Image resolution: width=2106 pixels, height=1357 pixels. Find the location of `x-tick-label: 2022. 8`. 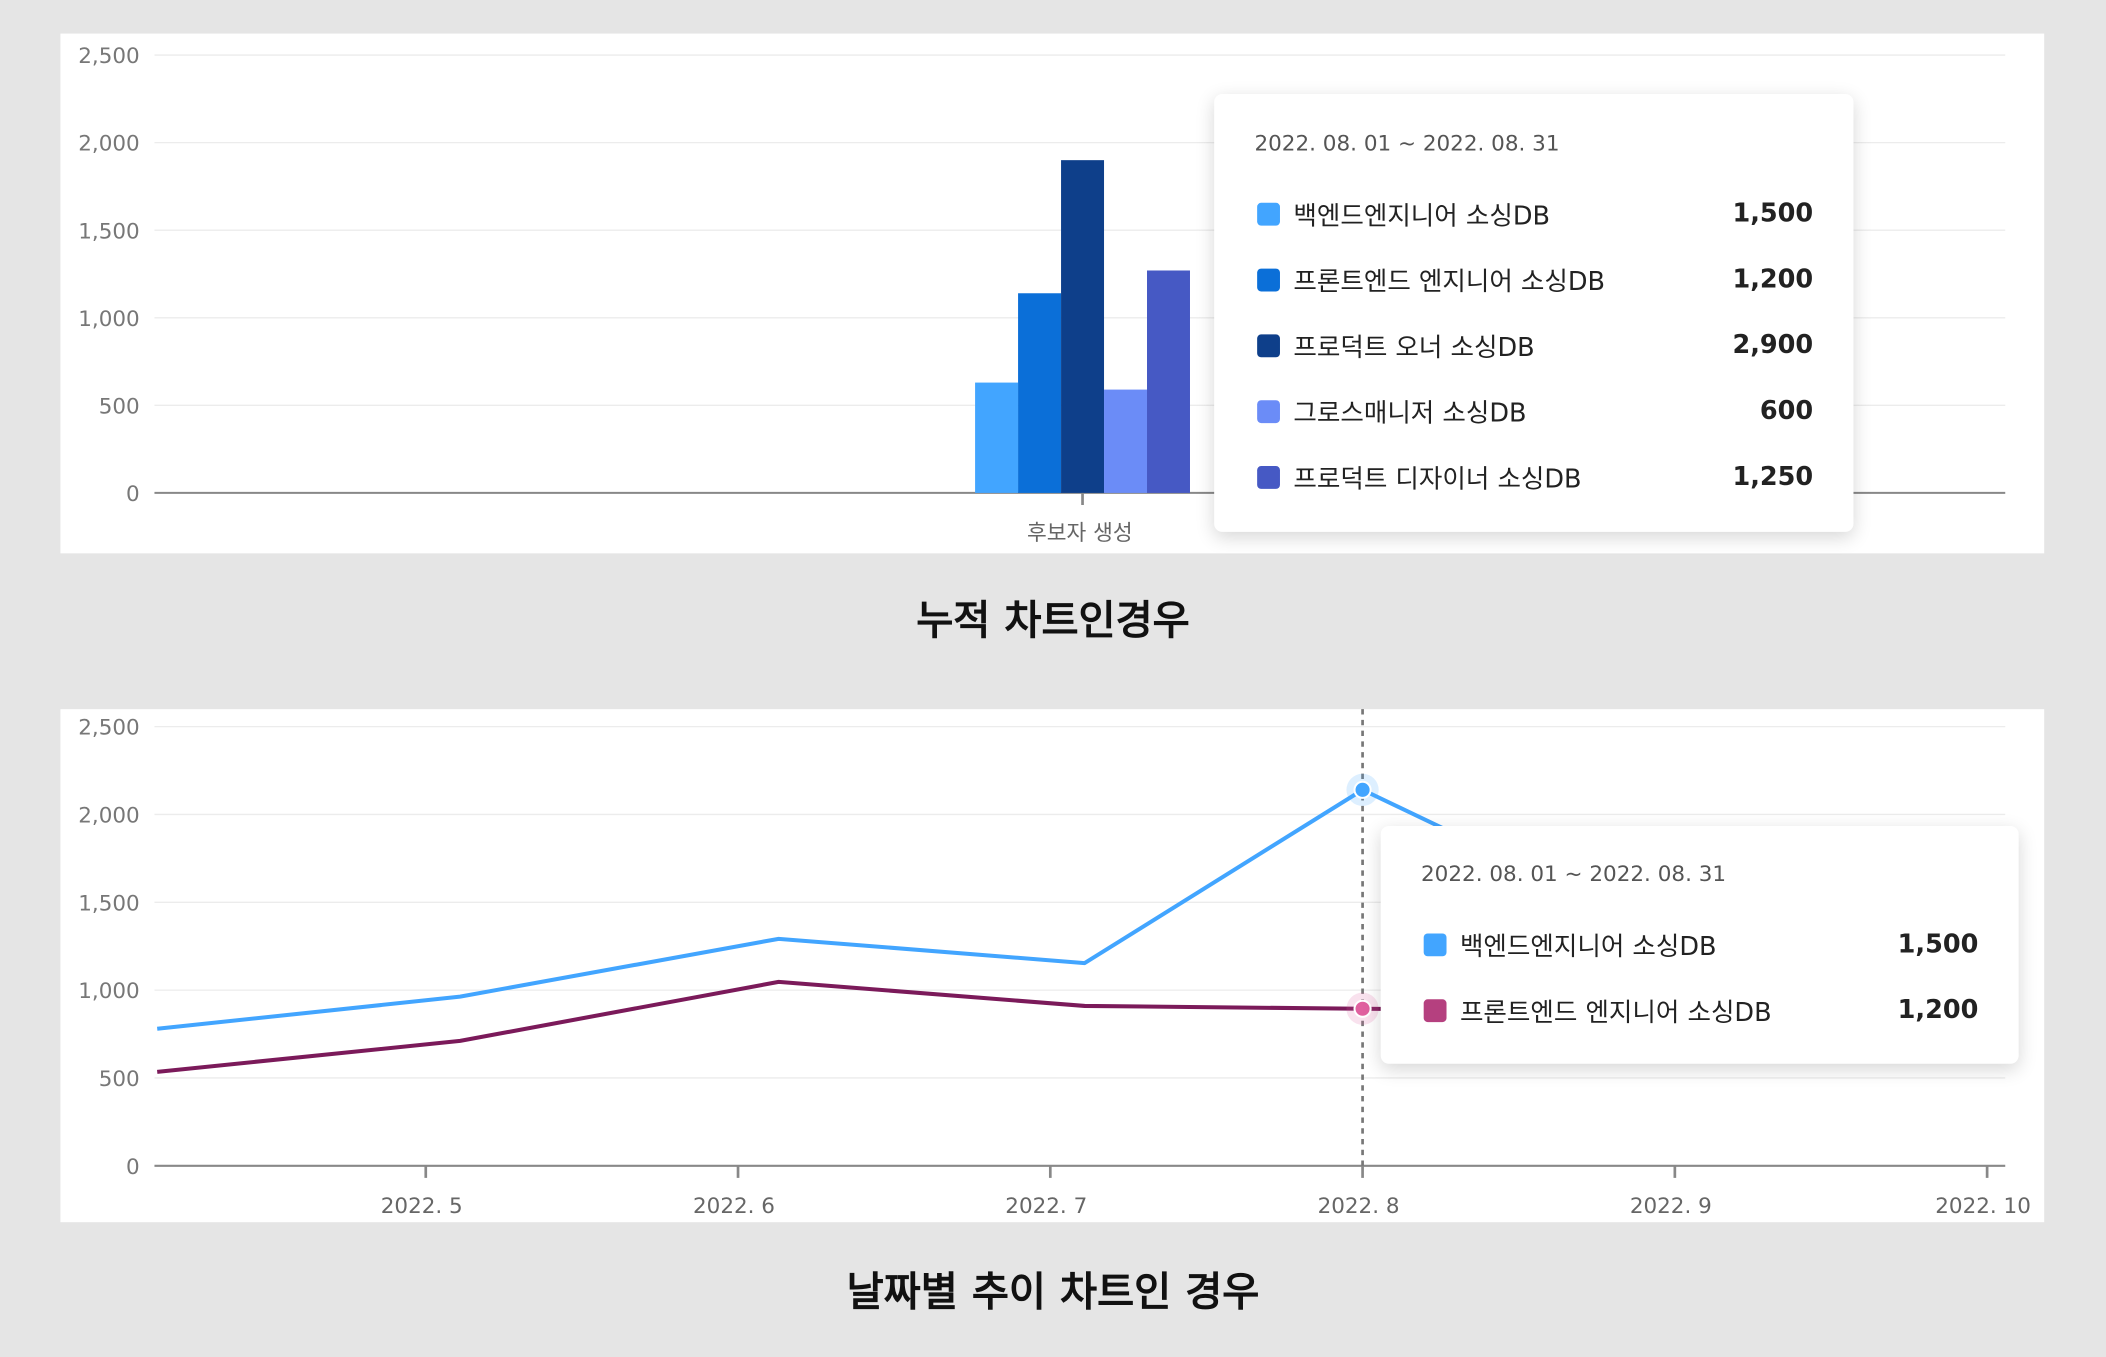

x-tick-label: 2022. 8 is located at coordinates (1359, 1206).